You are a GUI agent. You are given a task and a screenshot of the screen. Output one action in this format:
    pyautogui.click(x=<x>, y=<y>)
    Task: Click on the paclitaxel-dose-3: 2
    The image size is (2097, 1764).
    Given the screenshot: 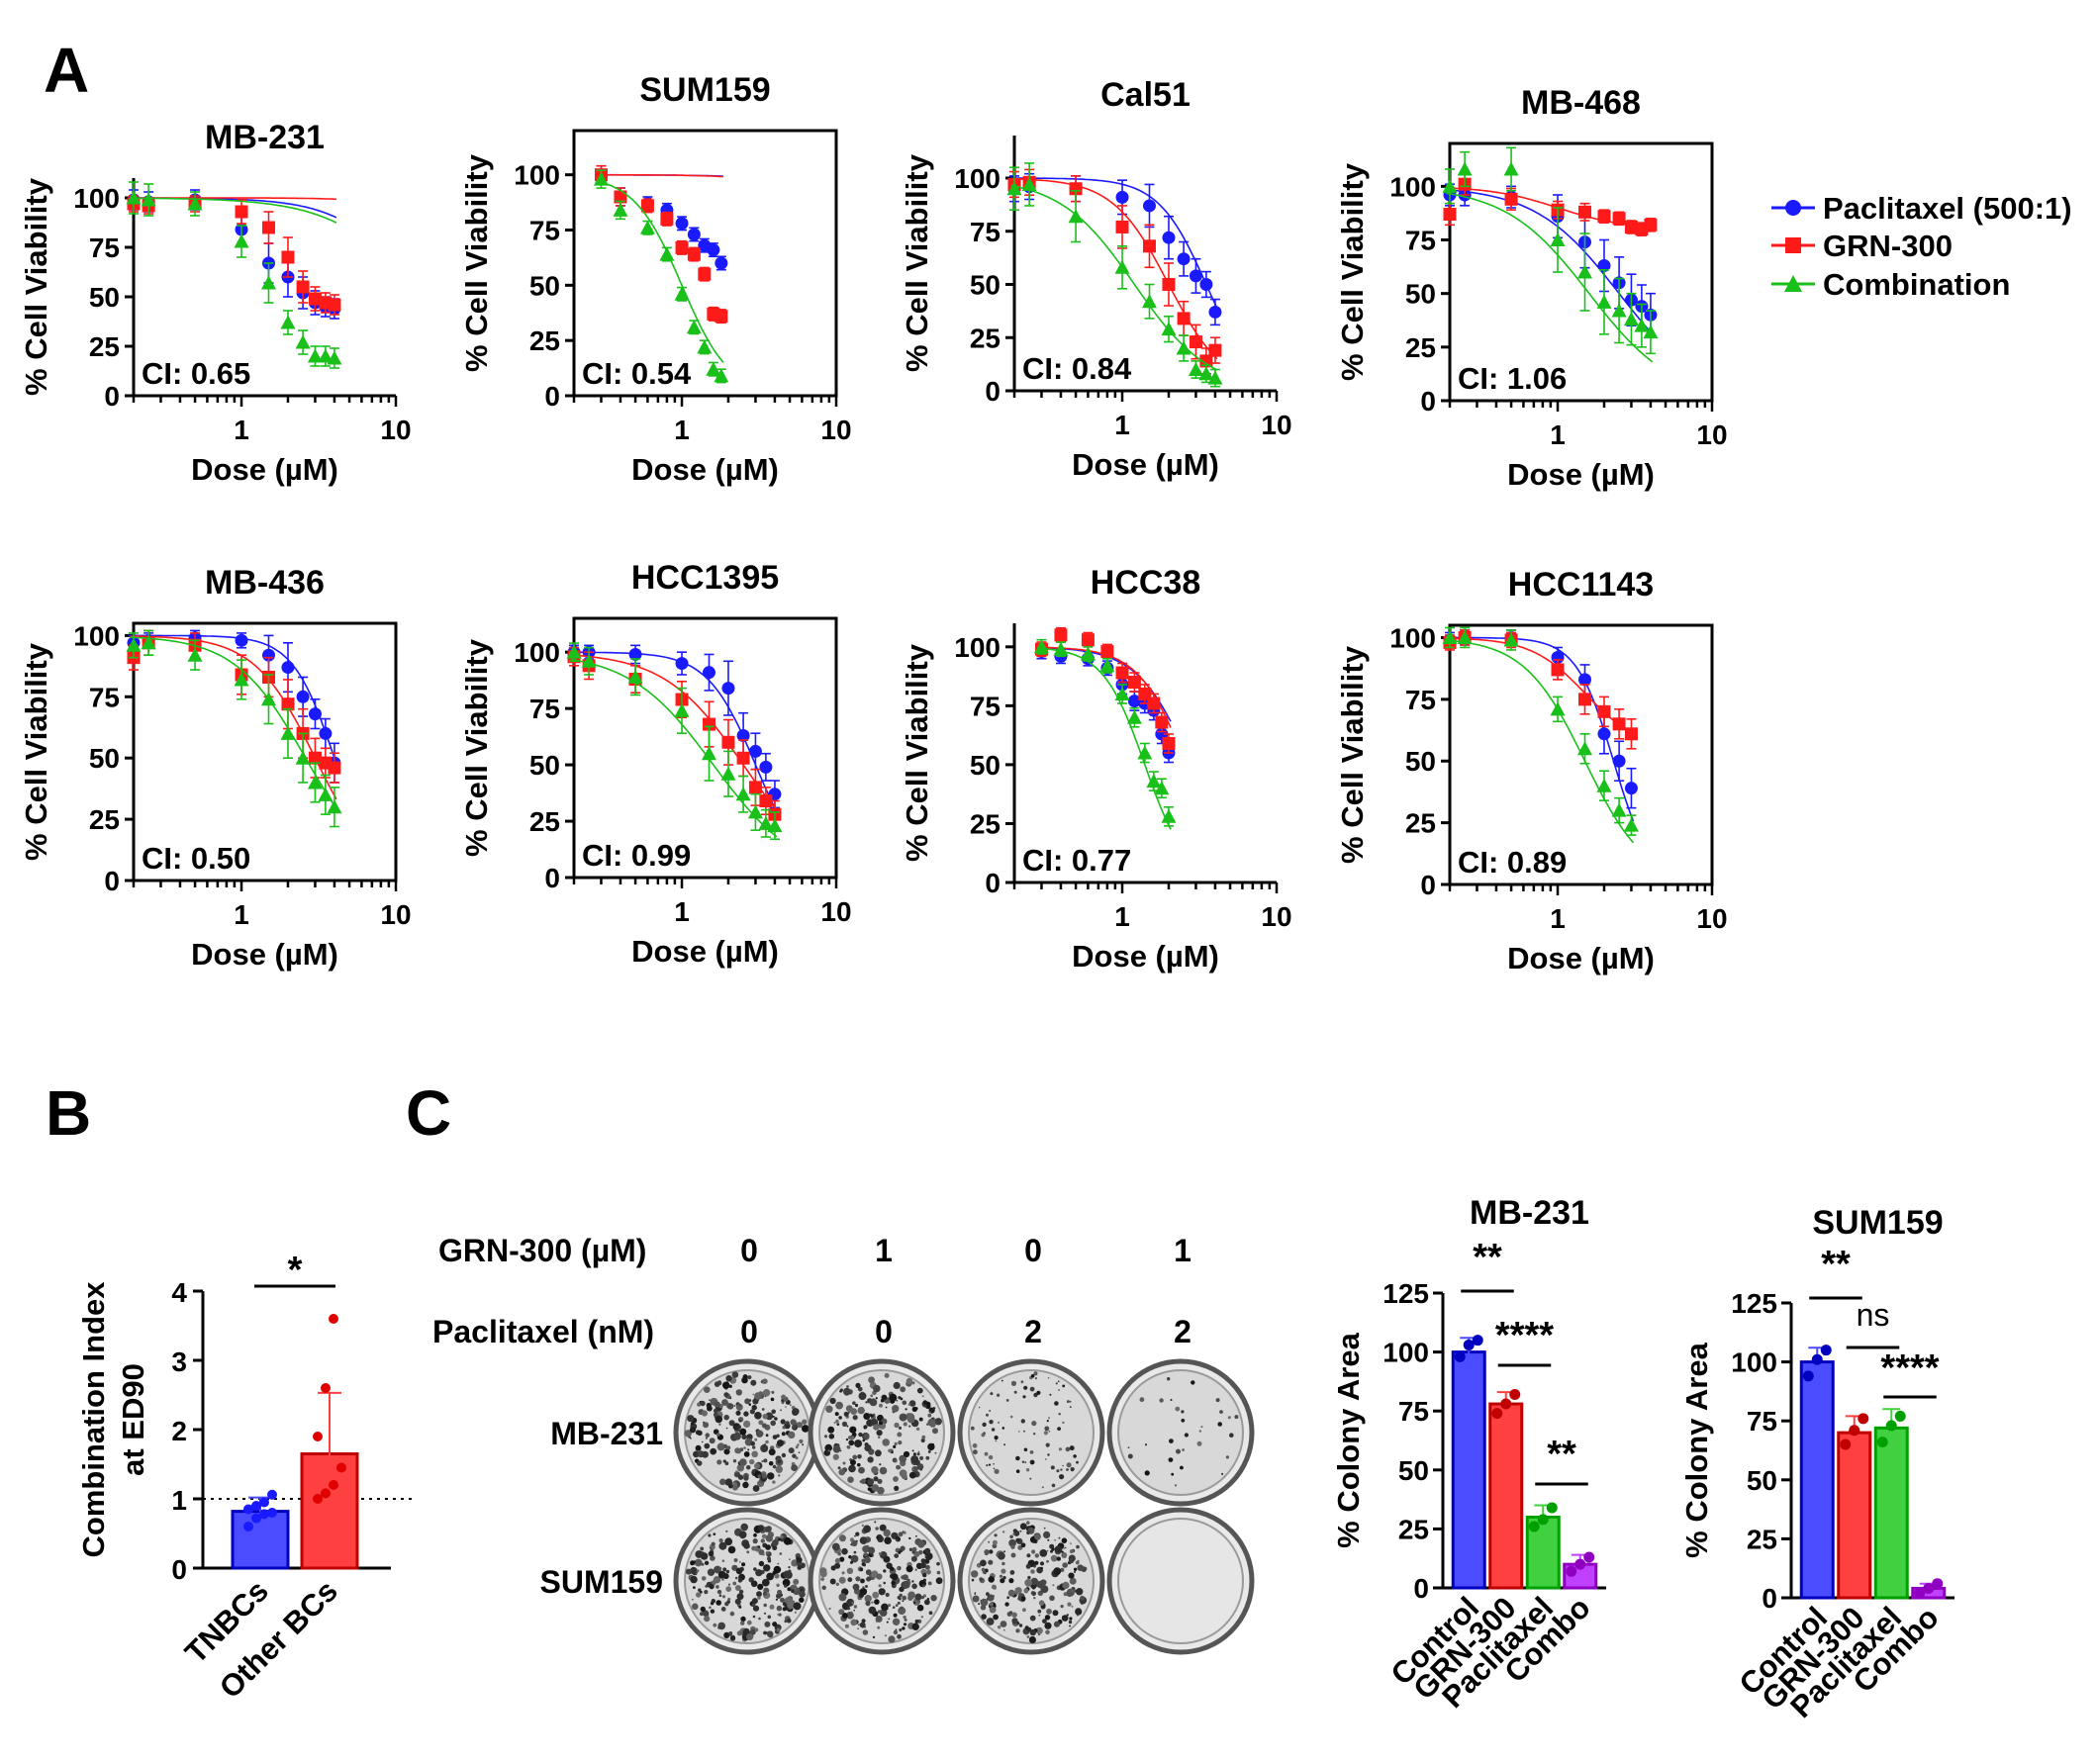 What is the action you would take?
    pyautogui.click(x=1033, y=1331)
    